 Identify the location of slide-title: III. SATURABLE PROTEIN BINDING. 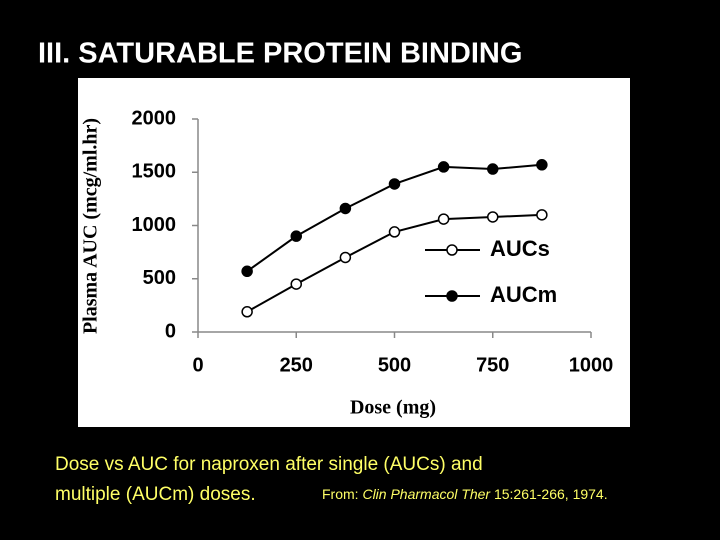
(280, 54).